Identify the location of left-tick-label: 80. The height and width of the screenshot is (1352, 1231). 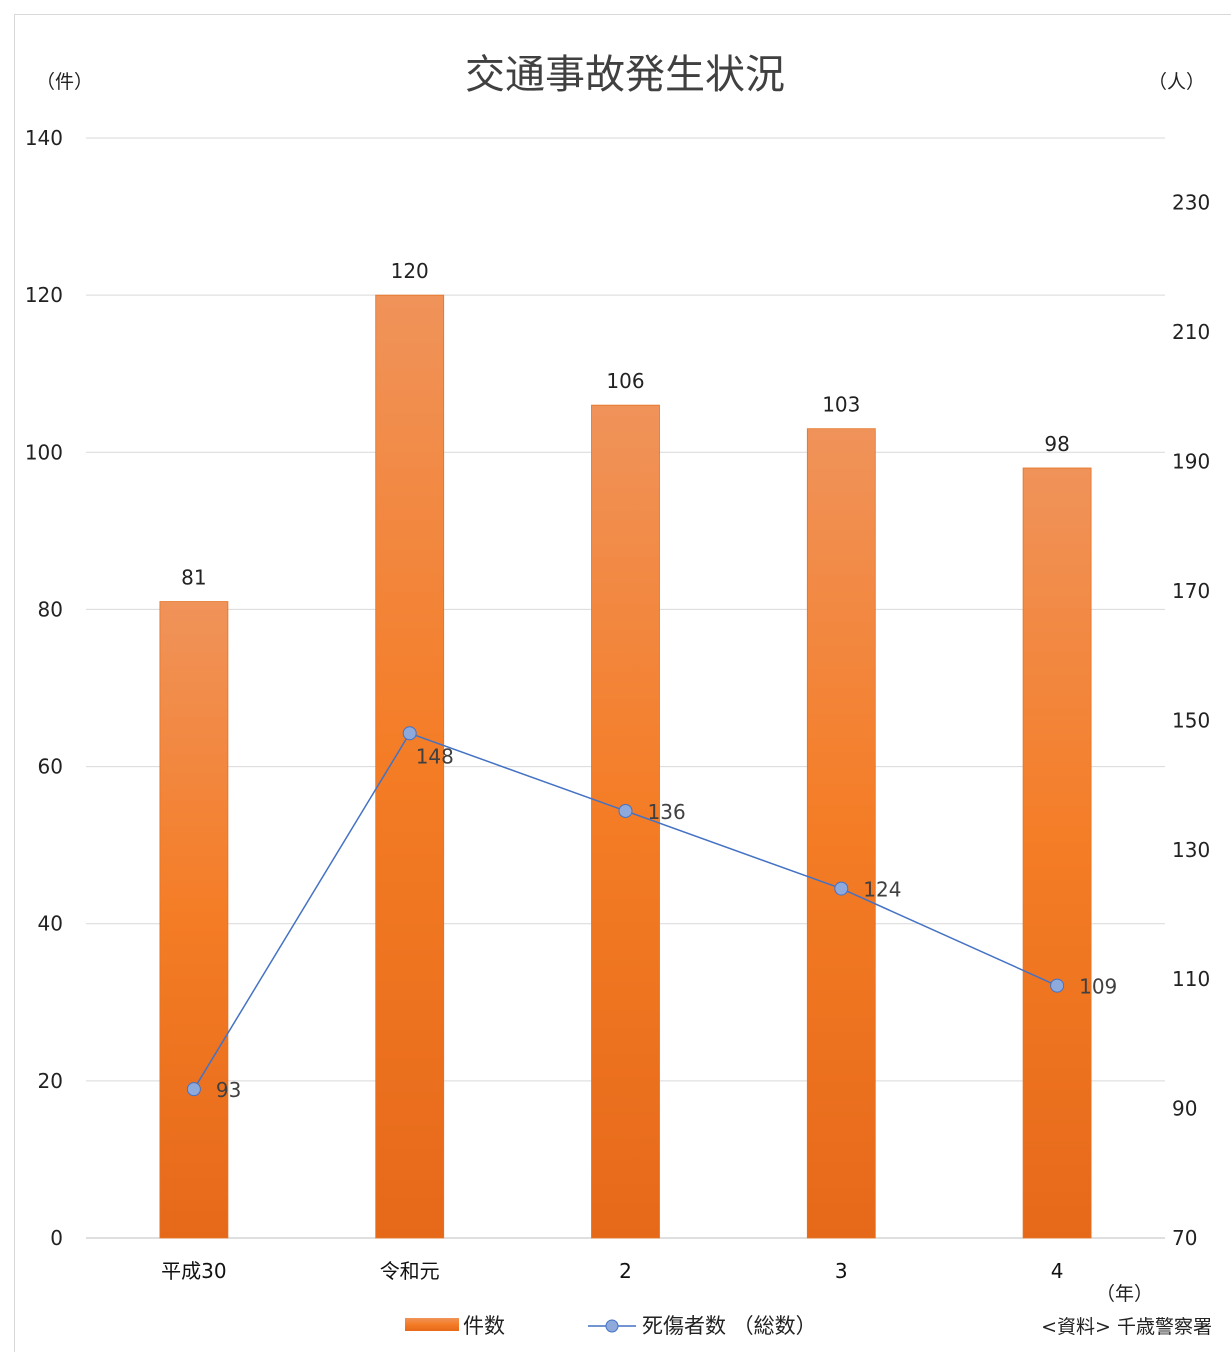
(50, 609).